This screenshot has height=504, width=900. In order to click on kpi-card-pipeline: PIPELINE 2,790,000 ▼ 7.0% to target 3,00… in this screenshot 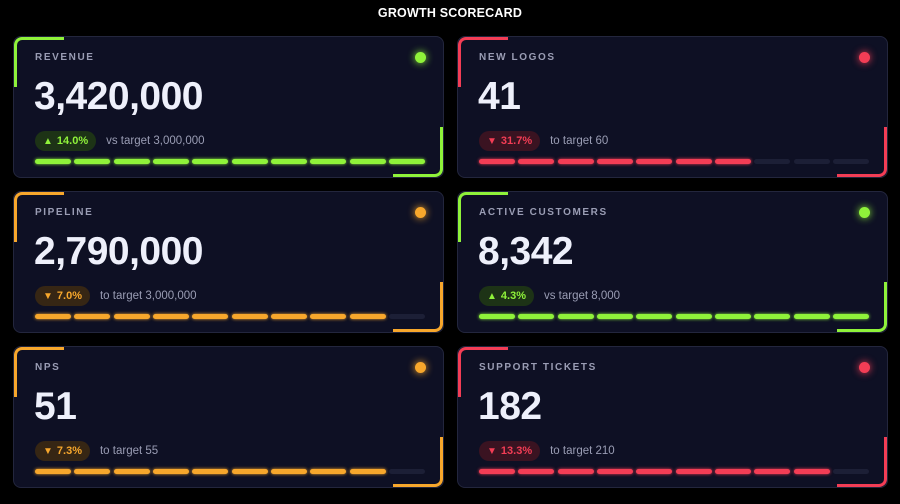, I will do `click(228, 262)`.